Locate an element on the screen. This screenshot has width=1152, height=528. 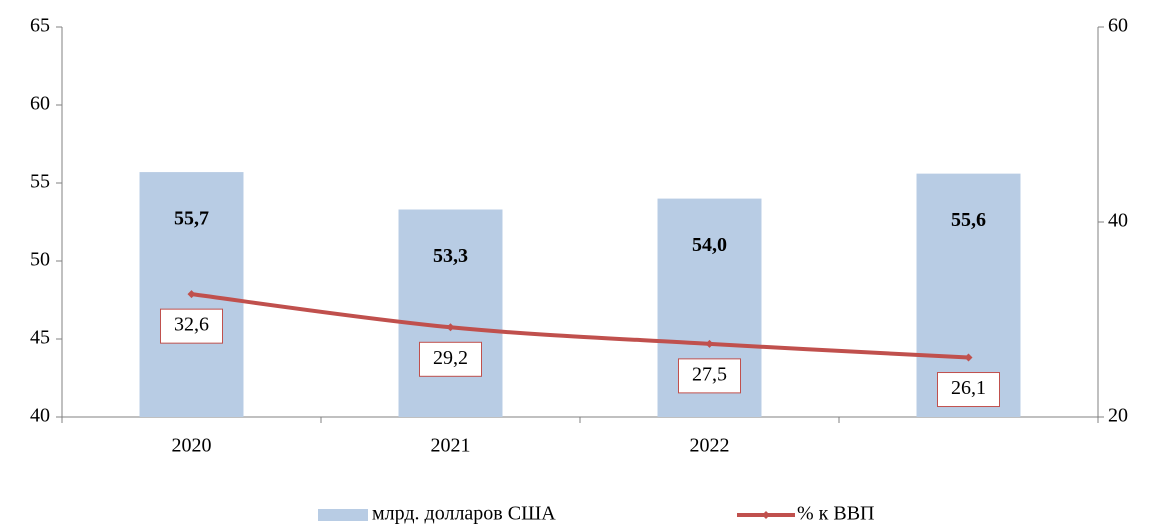
legend-label: млрд. долларов США is located at coordinates (464, 514).